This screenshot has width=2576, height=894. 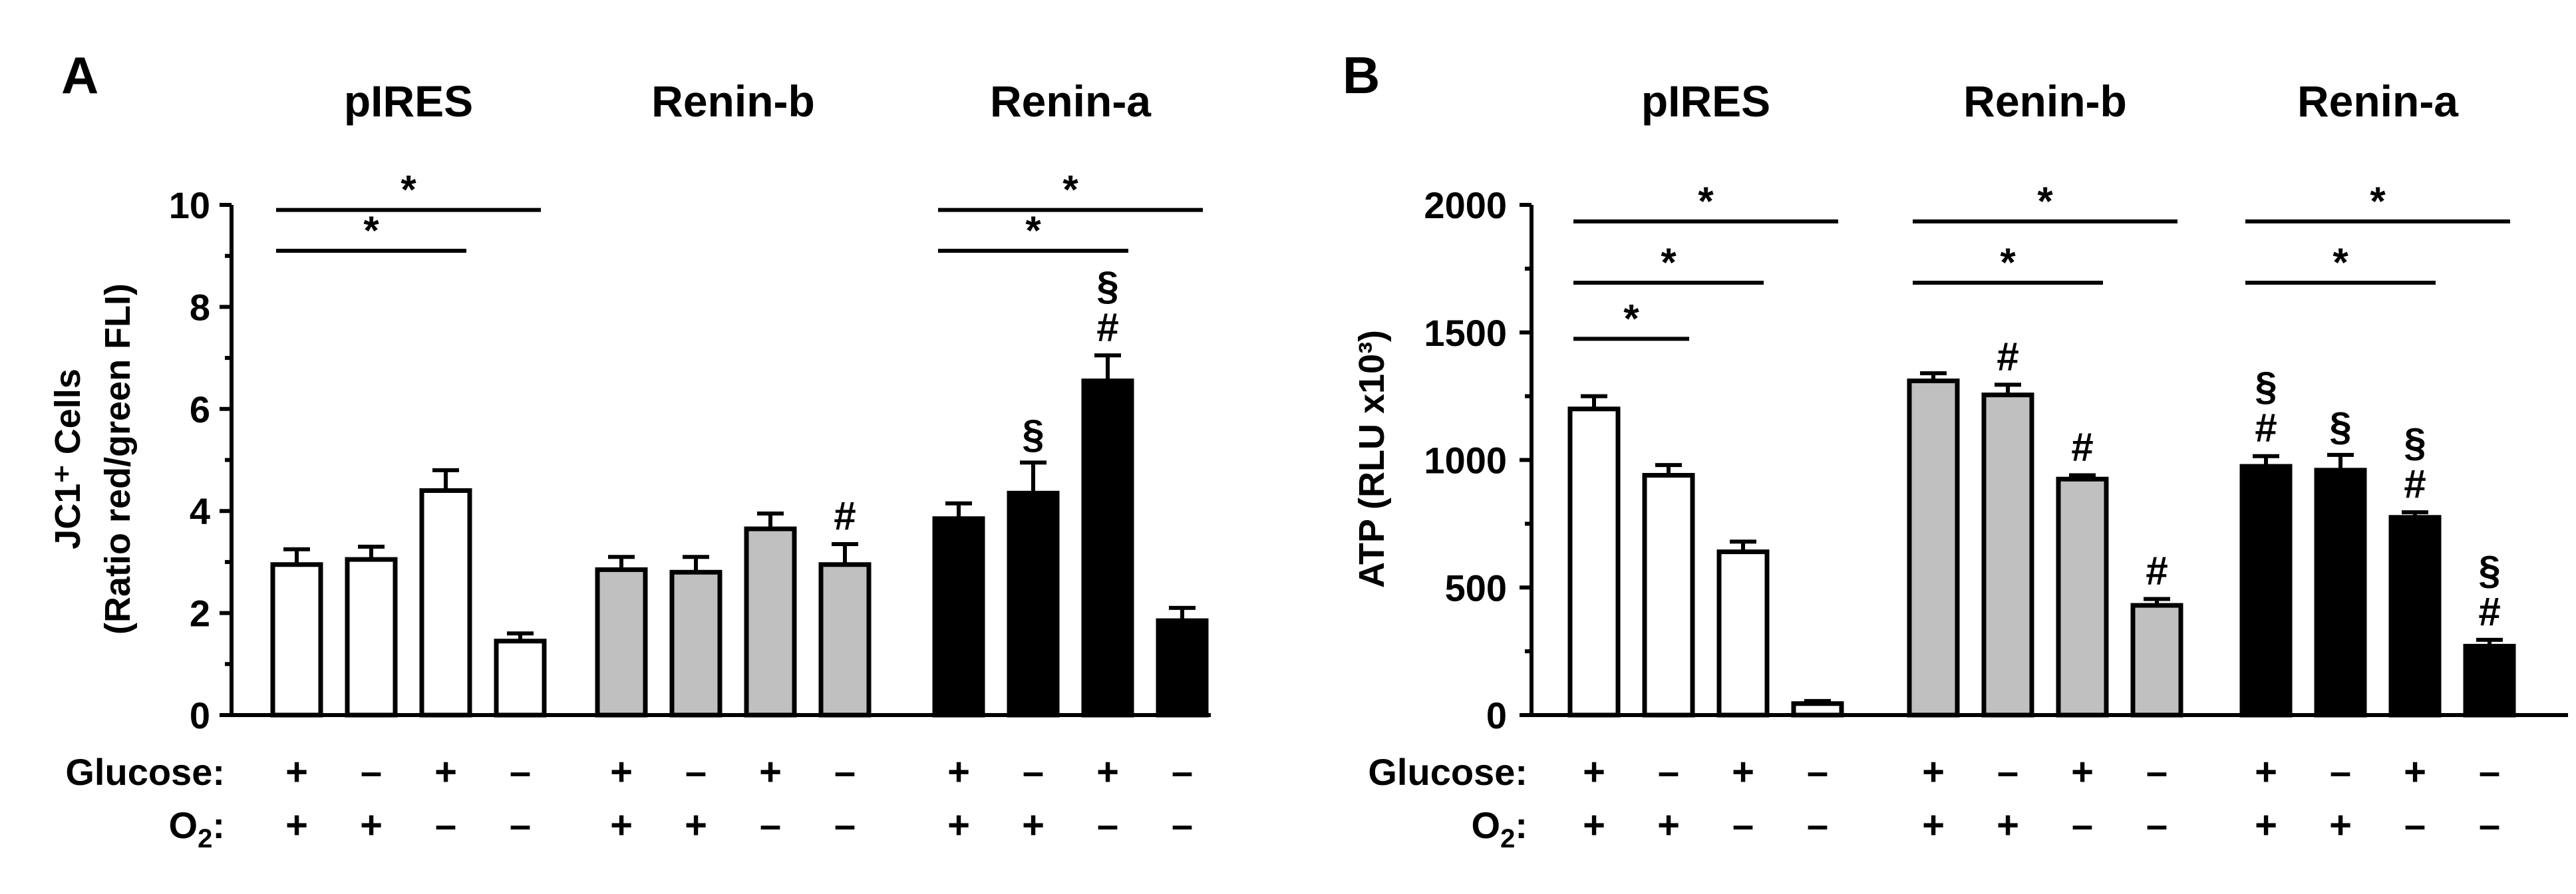 I want to click on group-title: Renin-a, so click(x=2378, y=101).